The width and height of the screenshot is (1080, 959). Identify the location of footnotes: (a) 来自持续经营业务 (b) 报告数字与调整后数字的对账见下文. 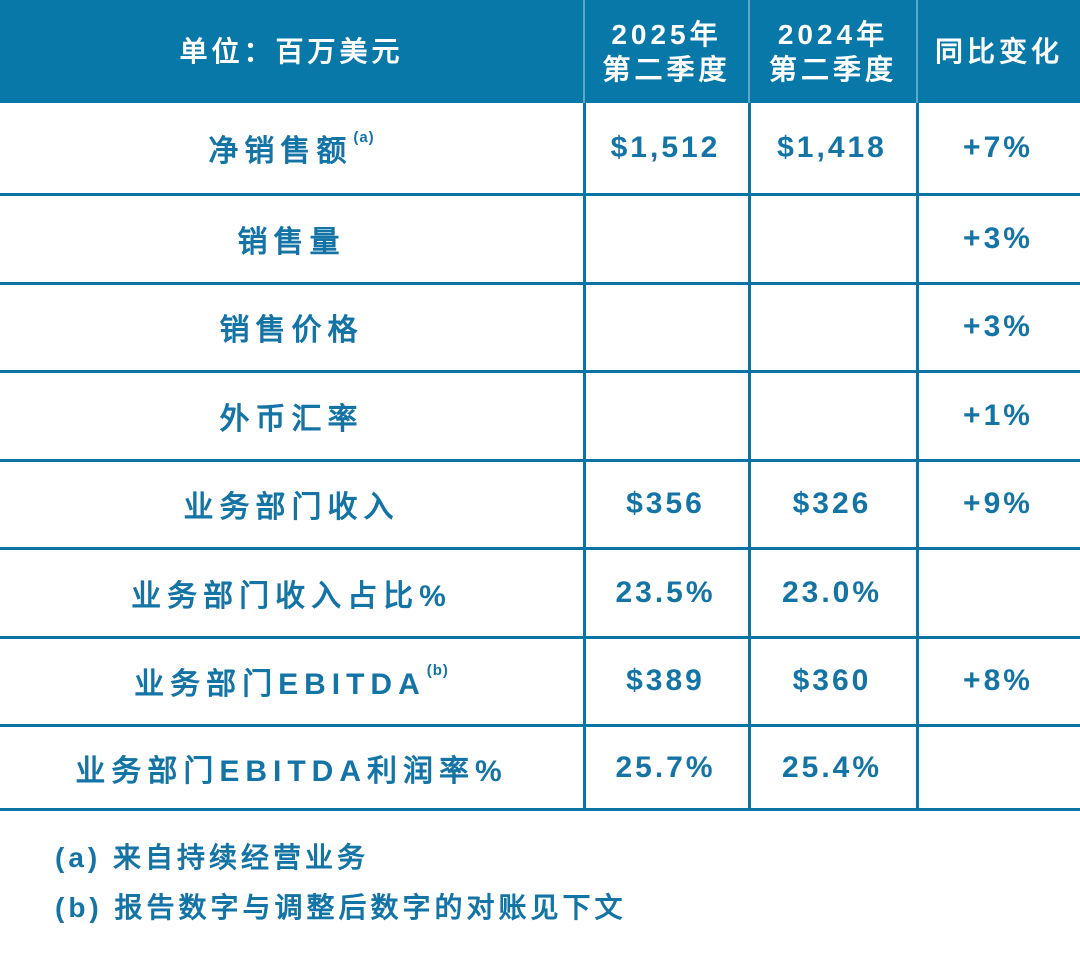
(567, 883).